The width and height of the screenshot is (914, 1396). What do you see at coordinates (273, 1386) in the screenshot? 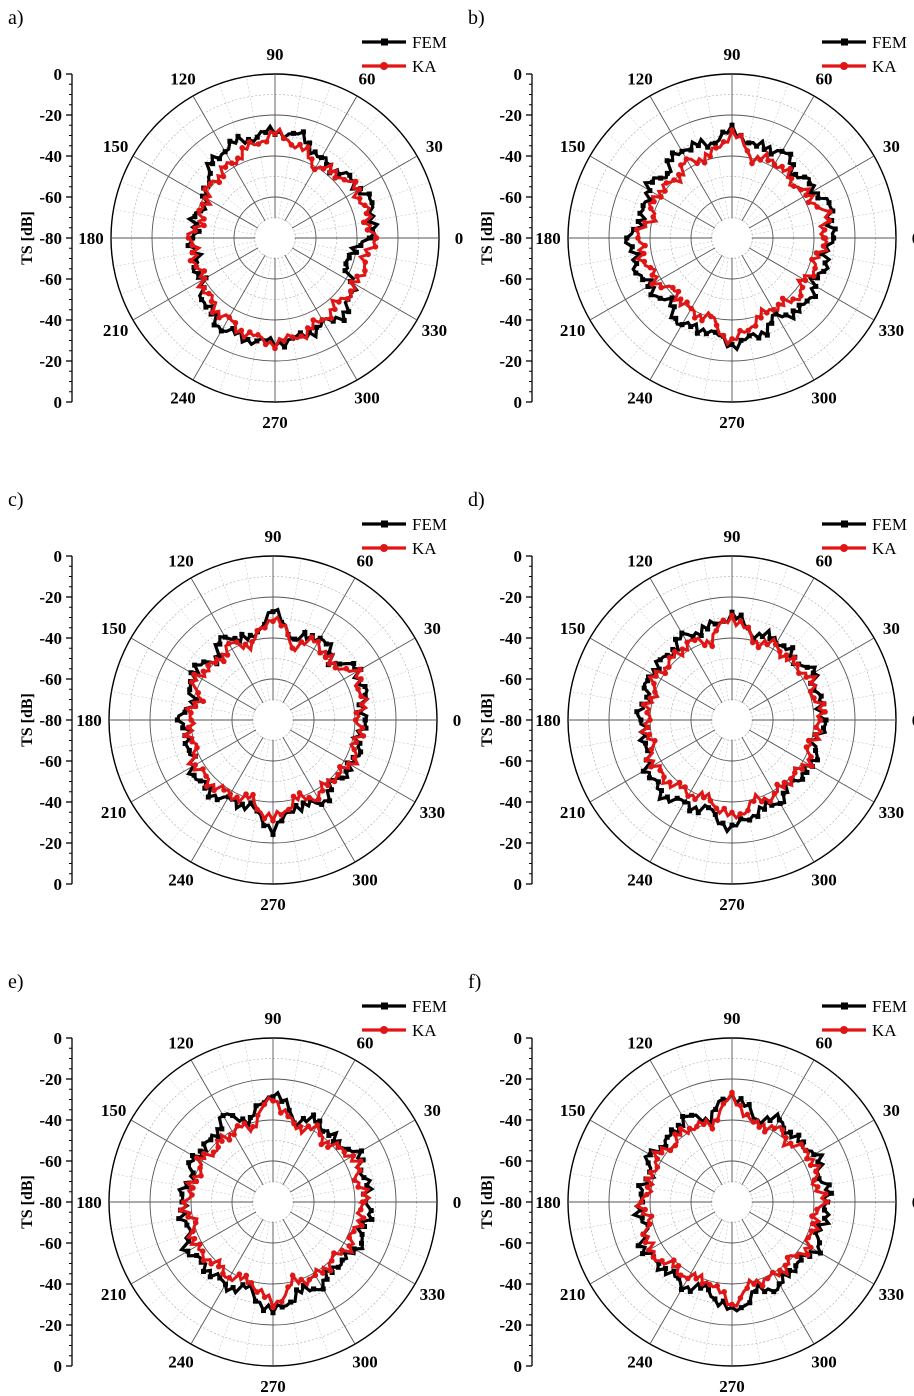
I see `angle-label: 270` at bounding box center [273, 1386].